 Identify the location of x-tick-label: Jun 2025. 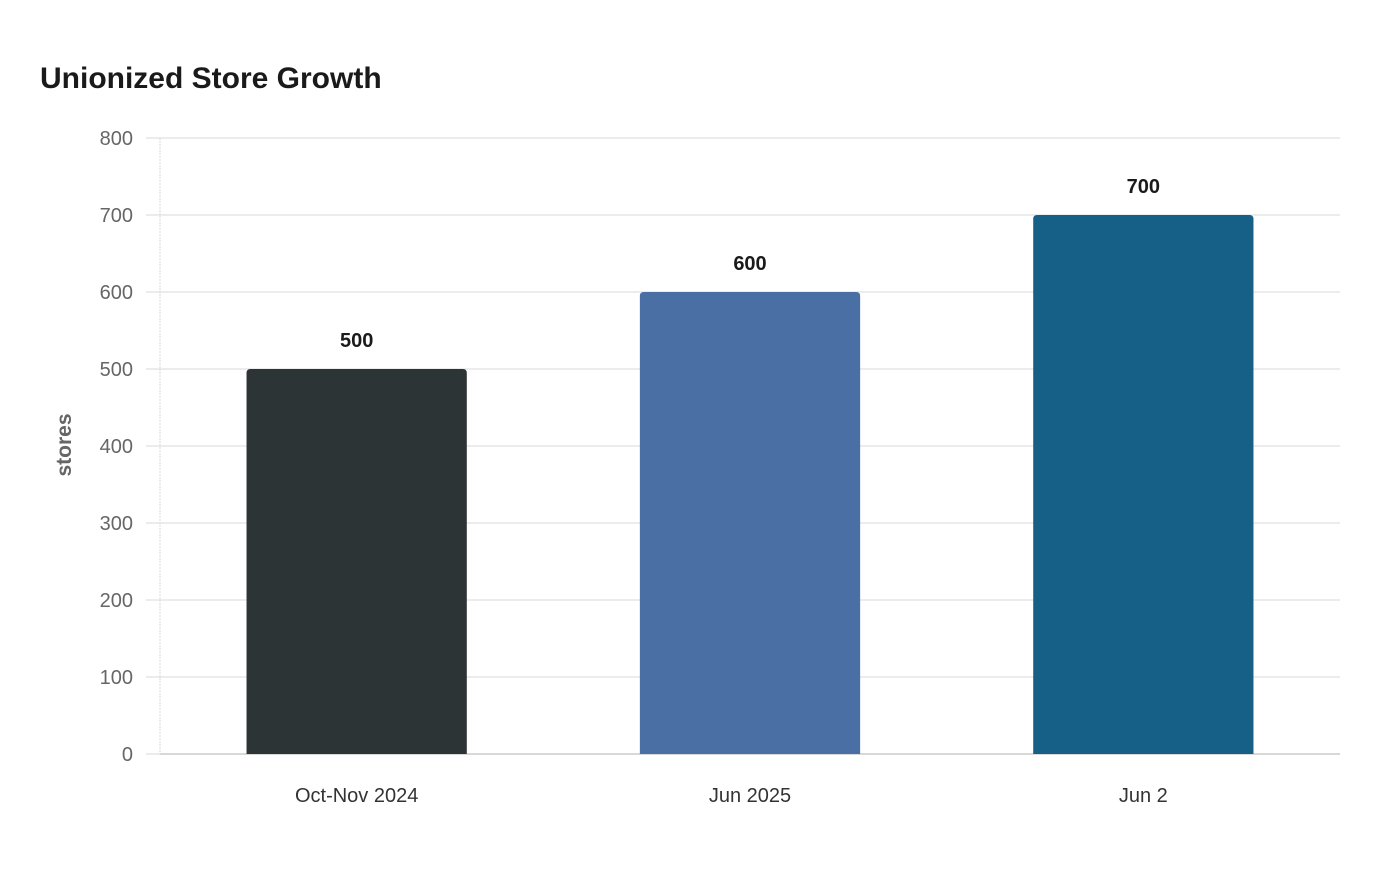
(750, 796).